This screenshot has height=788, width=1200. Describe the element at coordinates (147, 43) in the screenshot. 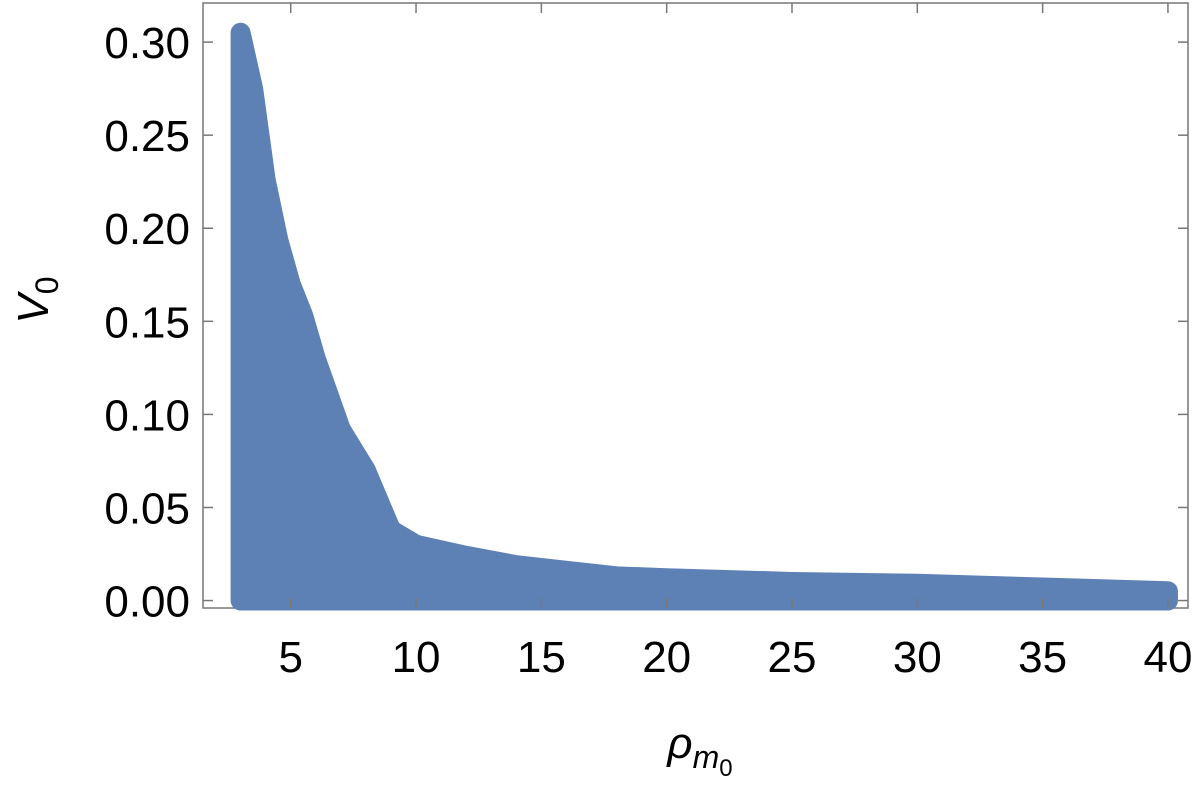

I see `y-tick-label: 0.30` at that location.